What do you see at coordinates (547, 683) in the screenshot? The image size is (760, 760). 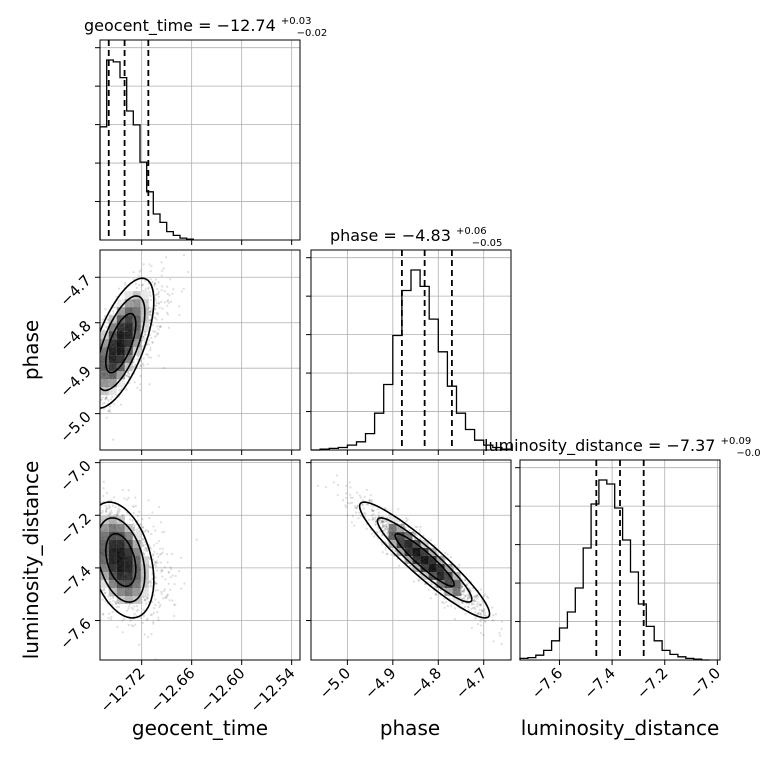 I see `xtick-label-luminosity-distance-0: −7.6` at bounding box center [547, 683].